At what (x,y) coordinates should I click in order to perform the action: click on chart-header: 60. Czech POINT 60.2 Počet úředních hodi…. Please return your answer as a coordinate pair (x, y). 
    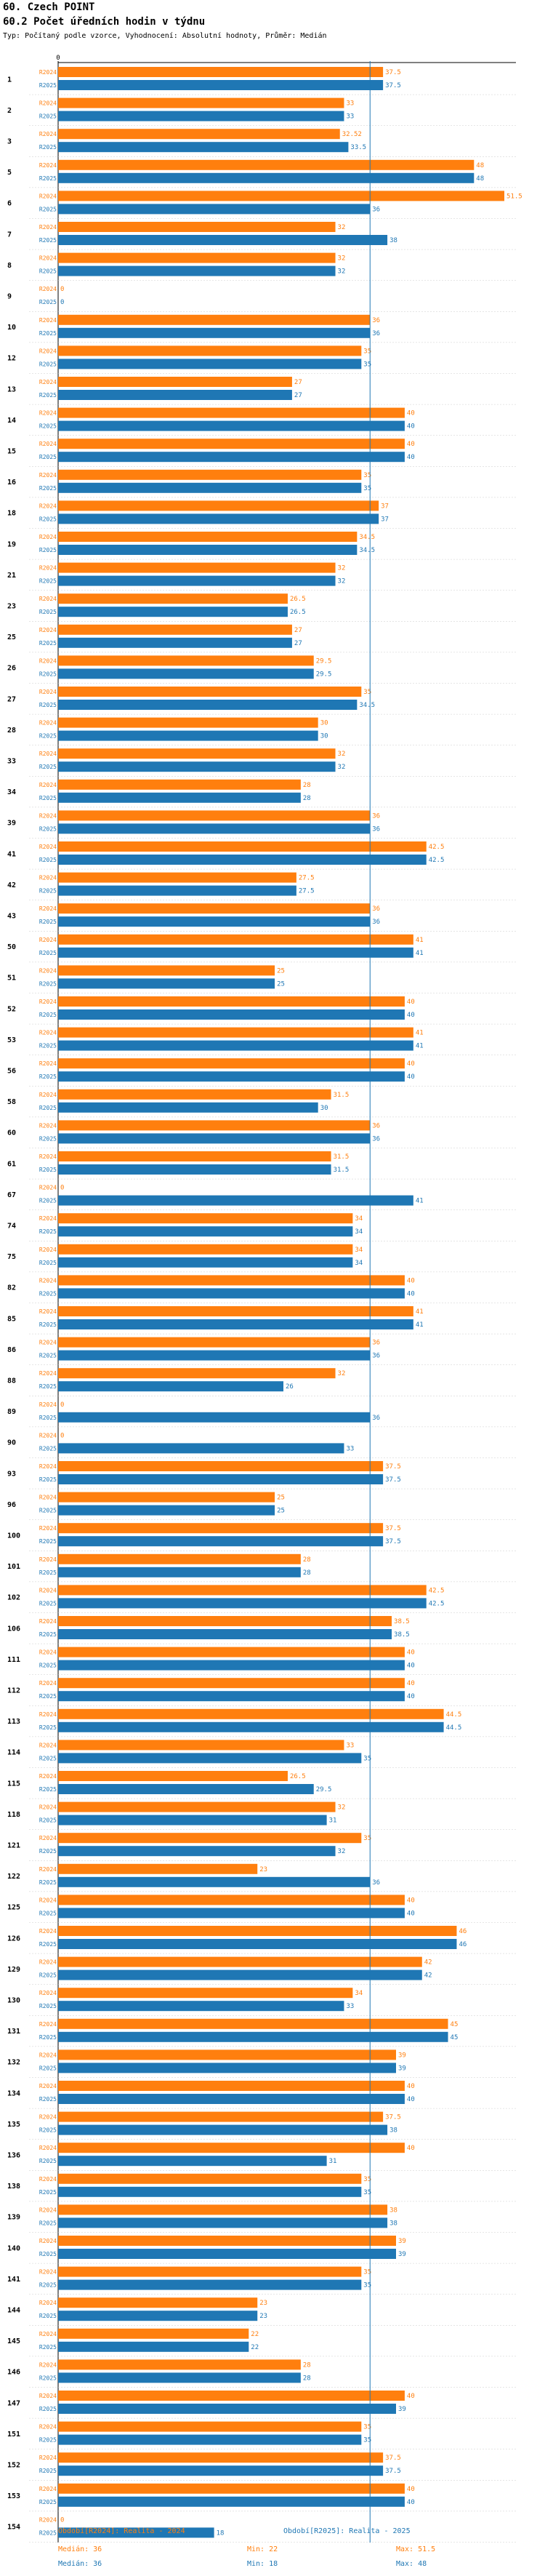
    Looking at the image, I should click on (272, 29).